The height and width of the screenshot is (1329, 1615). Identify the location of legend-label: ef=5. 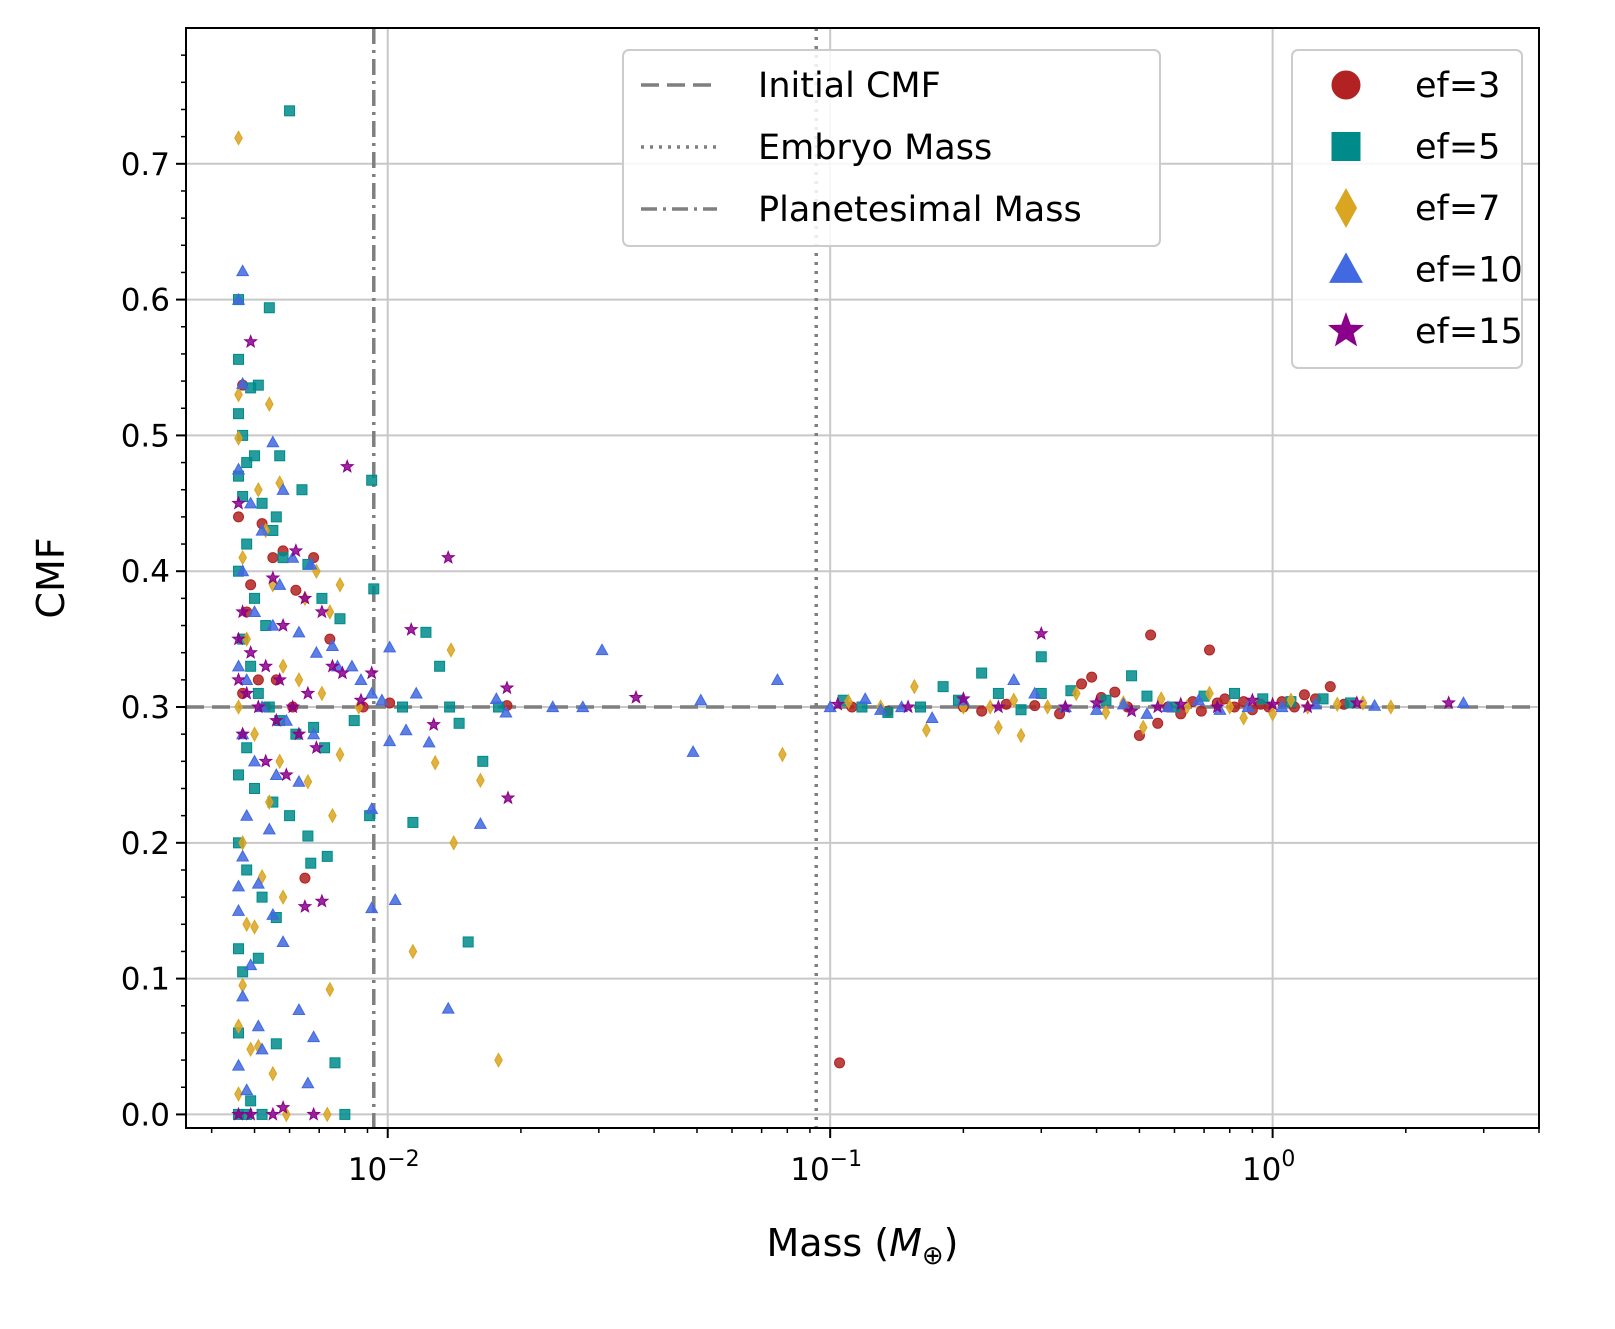
(1457, 148).